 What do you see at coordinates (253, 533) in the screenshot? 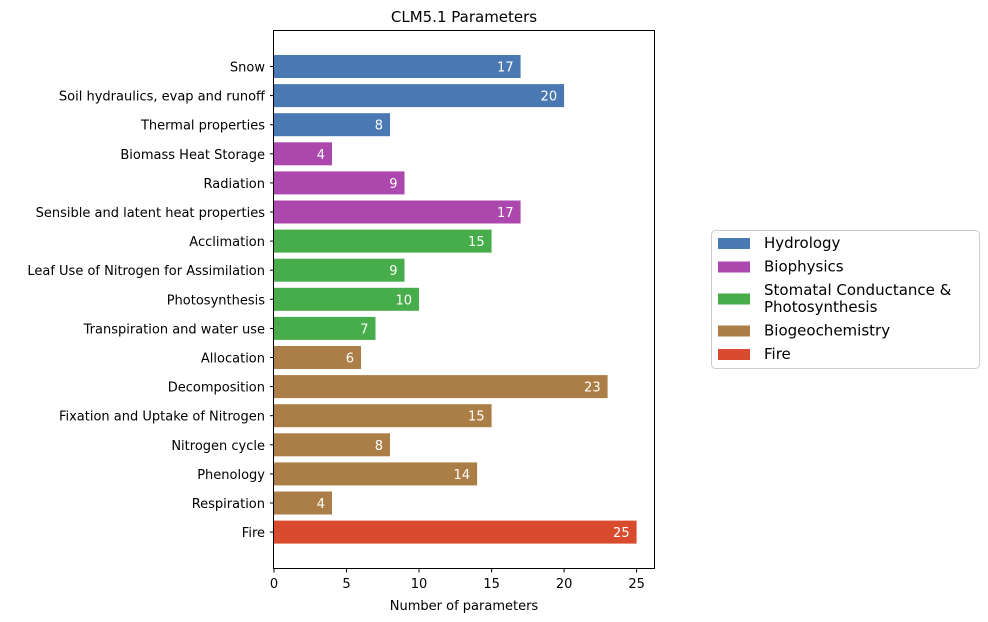
I see `y-tick-label-16: Fire` at bounding box center [253, 533].